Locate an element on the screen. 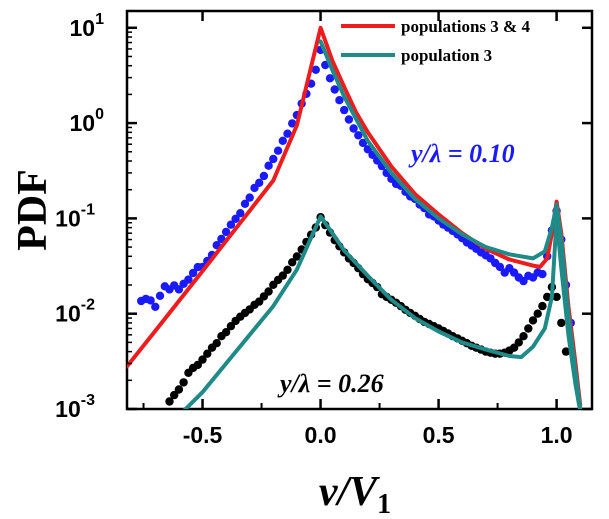  y-tick-label: 10¹ is located at coordinates (87, 26).